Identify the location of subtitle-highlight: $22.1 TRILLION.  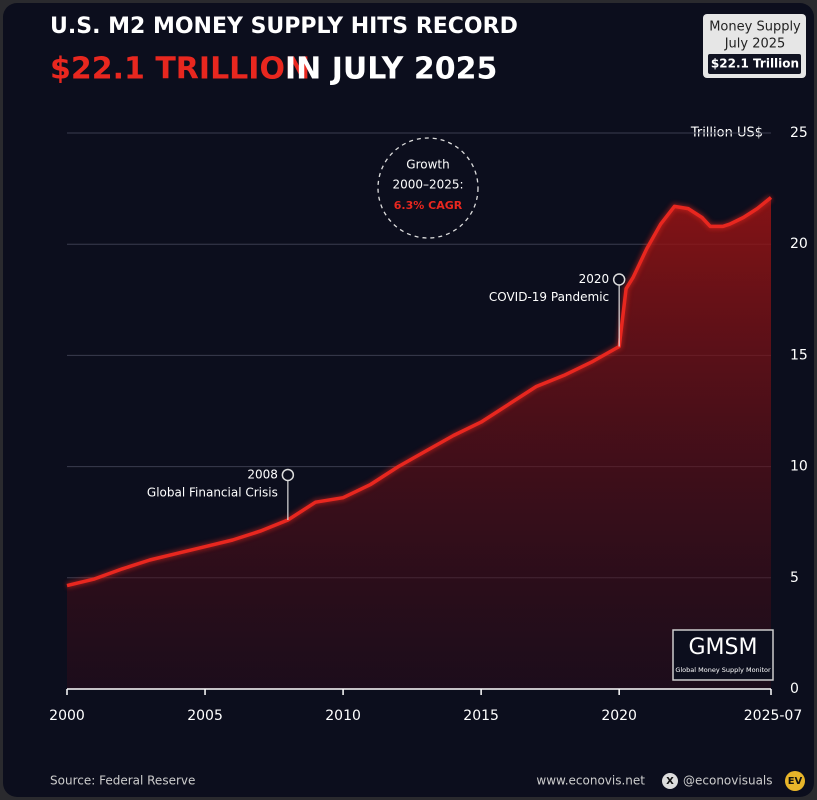
(180, 69).